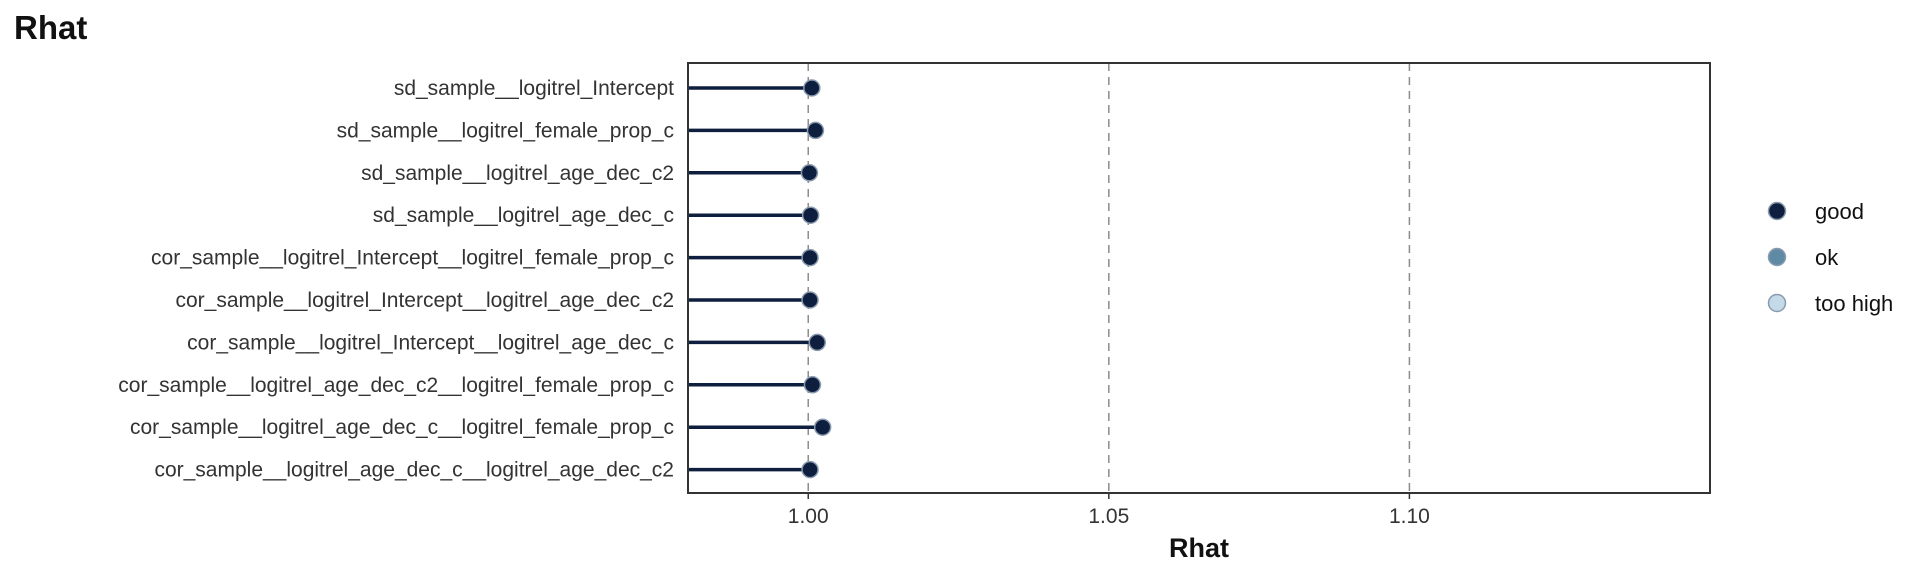  What do you see at coordinates (50, 27) in the screenshot?
I see `chart-title: Rhat` at bounding box center [50, 27].